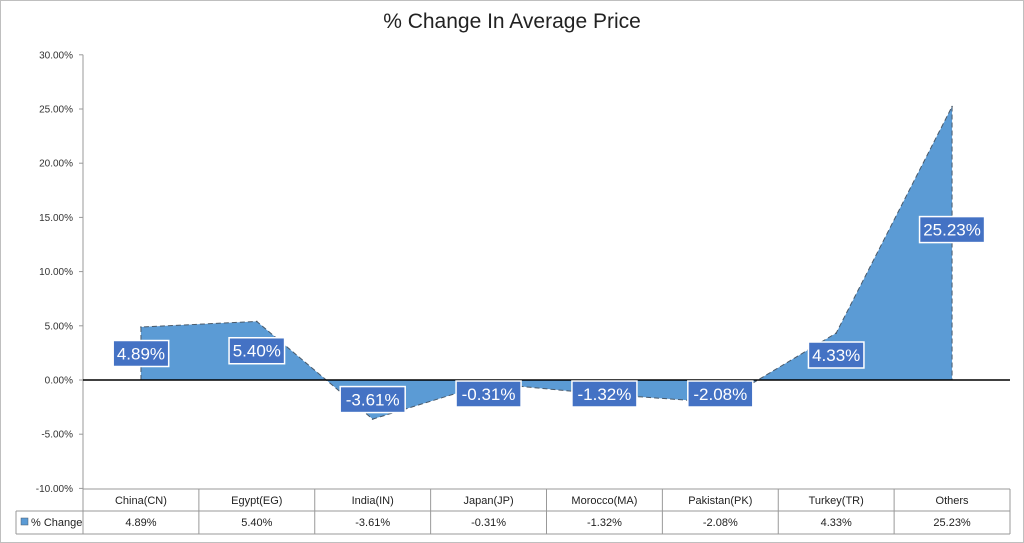 The width and height of the screenshot is (1024, 543). Describe the element at coordinates (57, 435) in the screenshot. I see `y-tick-label: -5.00%` at that location.